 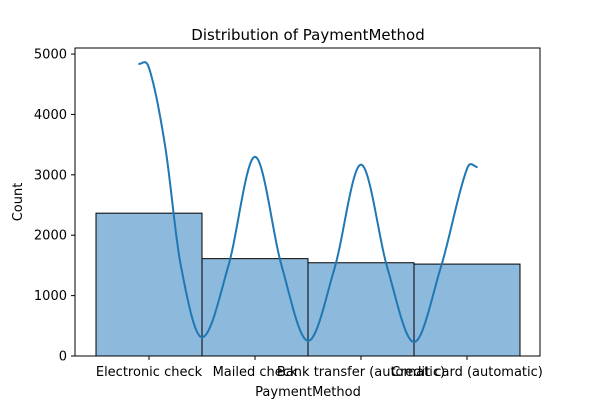 I want to click on y-tick-label: 0, so click(x=63, y=357).